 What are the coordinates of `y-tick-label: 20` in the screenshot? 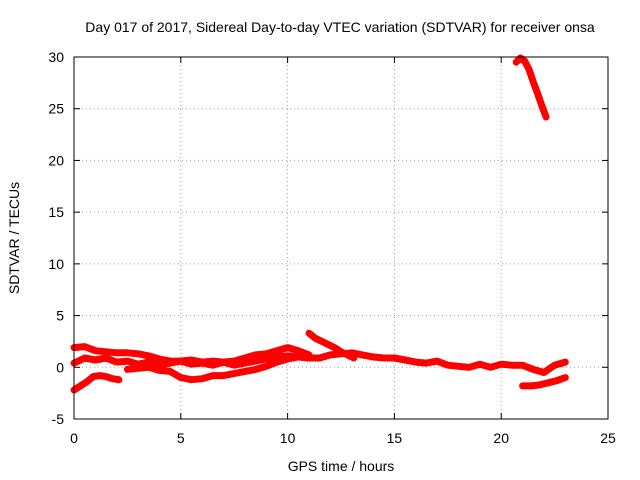 It's located at (56, 160).